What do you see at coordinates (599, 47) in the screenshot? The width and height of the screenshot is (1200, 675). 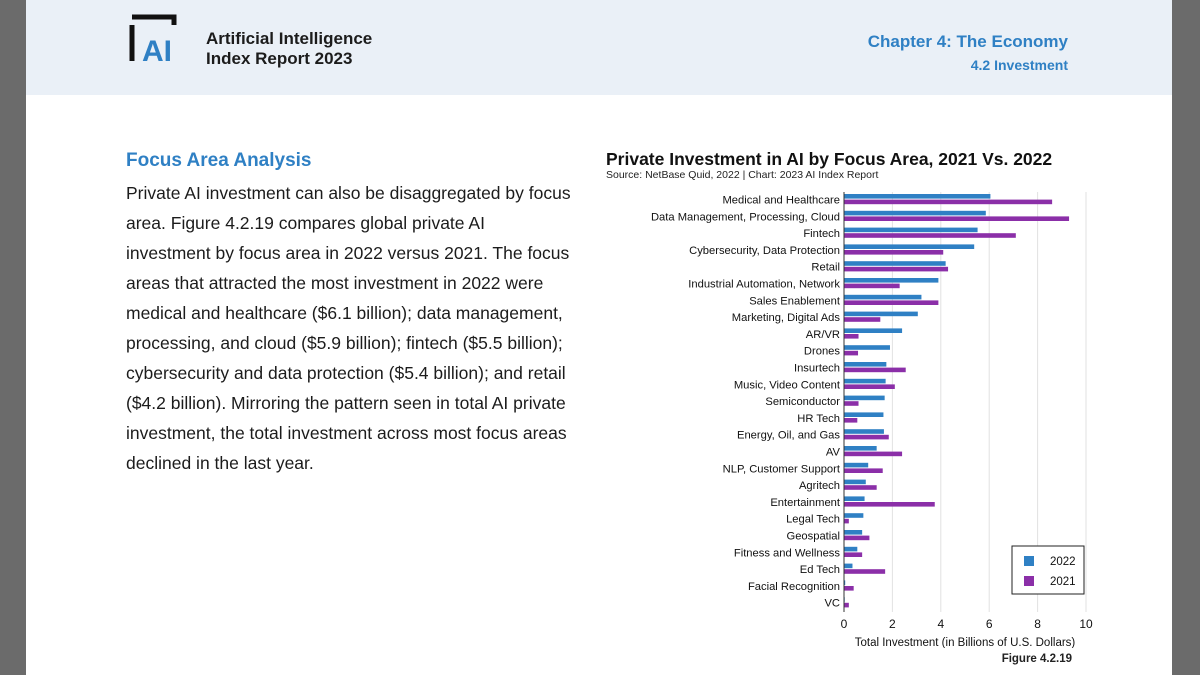 I see `header-band` at bounding box center [599, 47].